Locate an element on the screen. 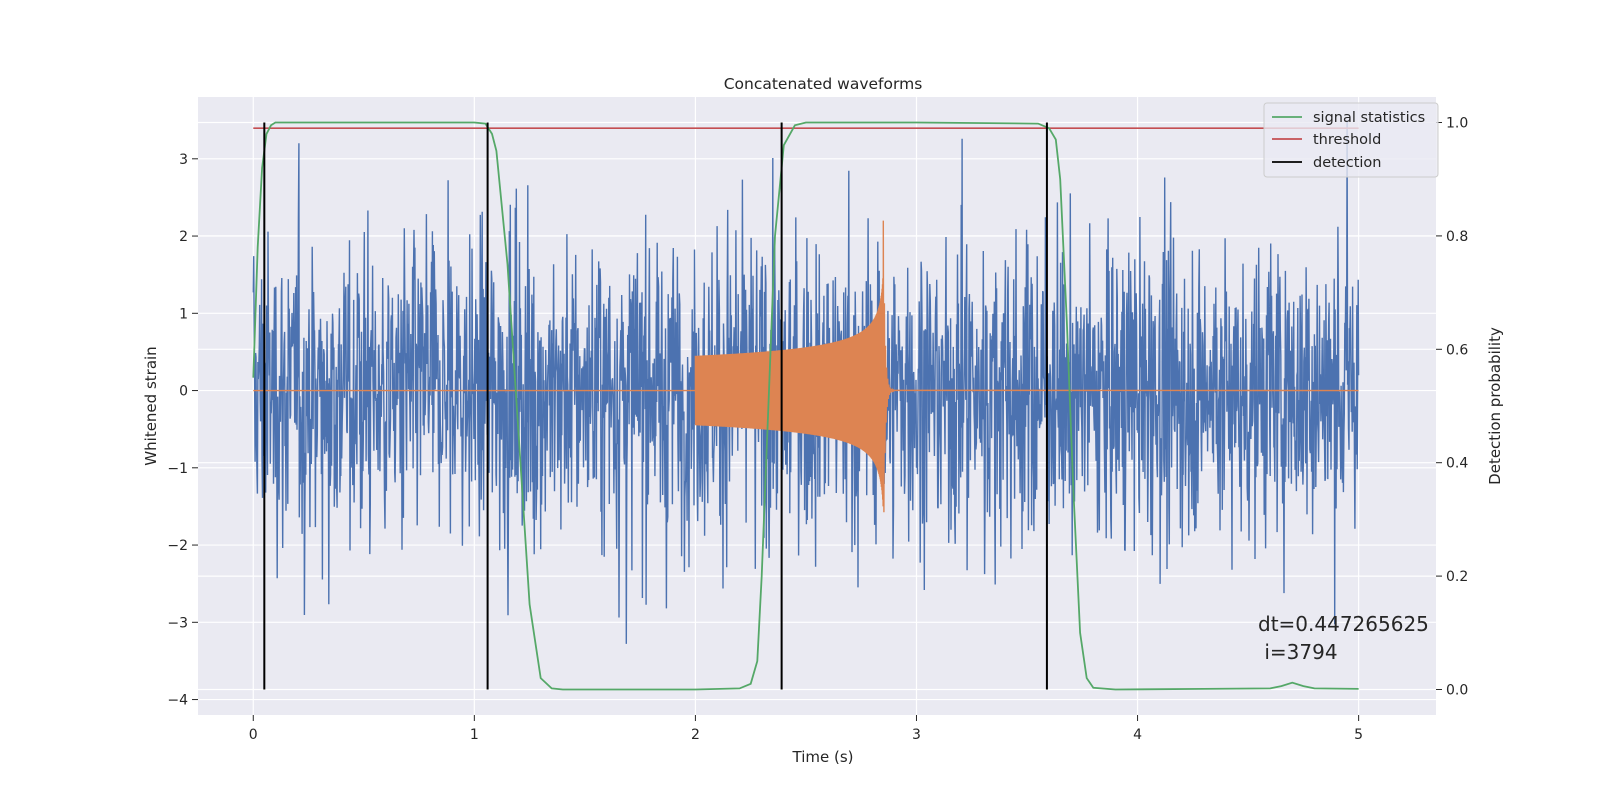  y-tick-label-left: 2 is located at coordinates (183, 237).